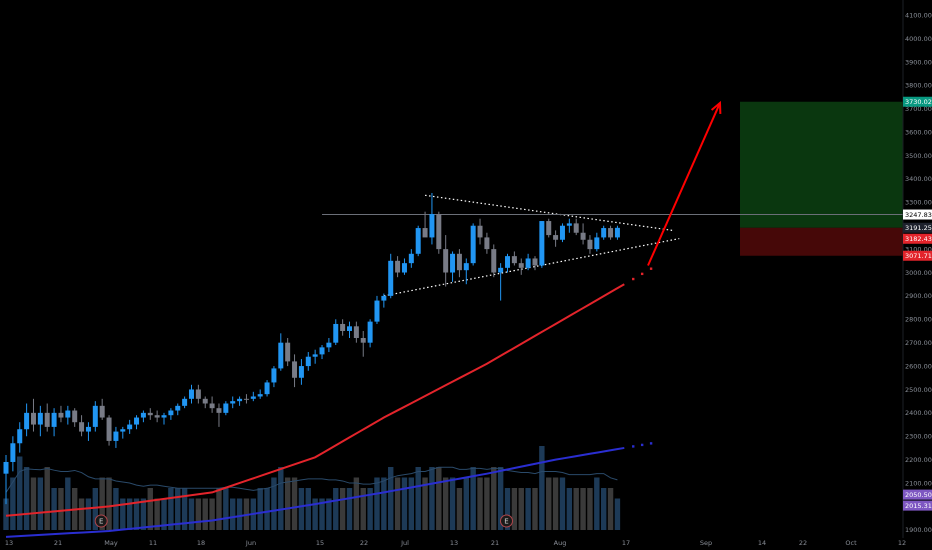 This screenshot has height=550, width=932. What do you see at coordinates (111, 543) in the screenshot?
I see `time-axis-tick: May` at bounding box center [111, 543].